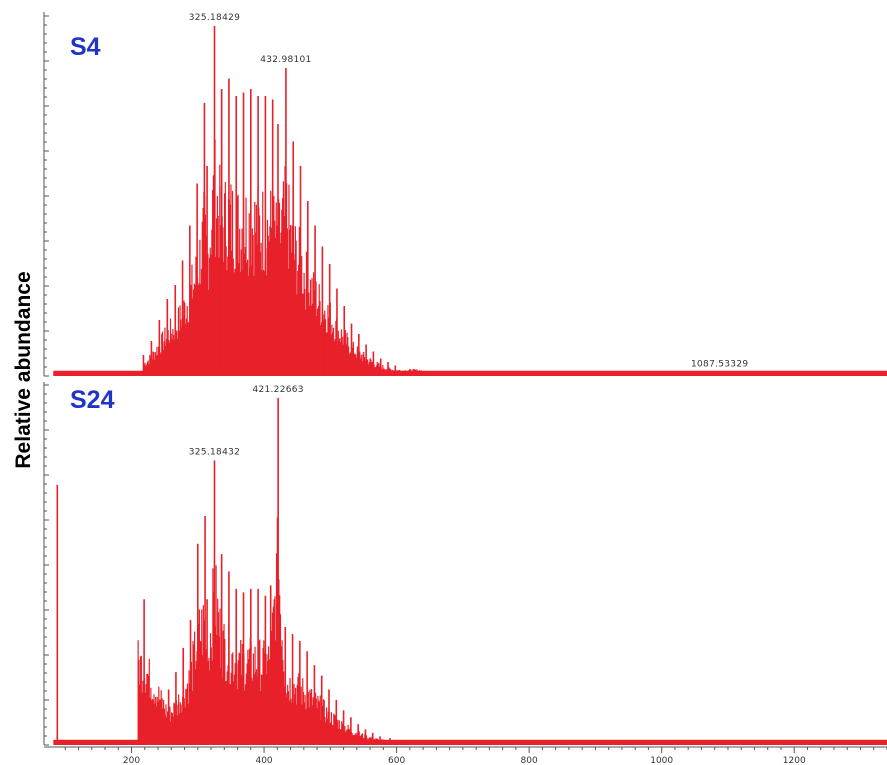  I want to click on peak-label: 1087.53329, so click(719, 365).